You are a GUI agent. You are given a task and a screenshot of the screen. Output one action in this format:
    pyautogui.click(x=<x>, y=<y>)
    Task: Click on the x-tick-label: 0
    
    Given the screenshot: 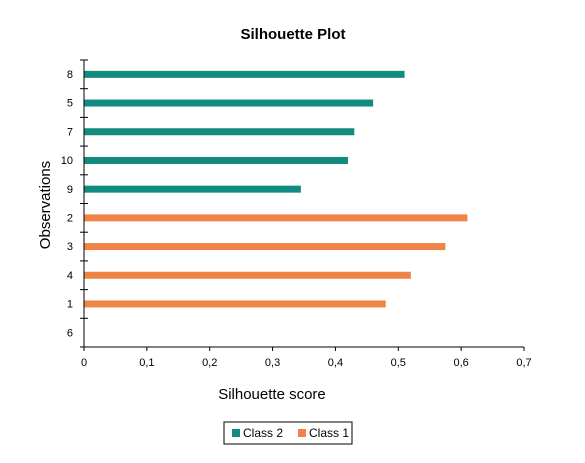 What is the action you would take?
    pyautogui.click(x=84, y=363)
    